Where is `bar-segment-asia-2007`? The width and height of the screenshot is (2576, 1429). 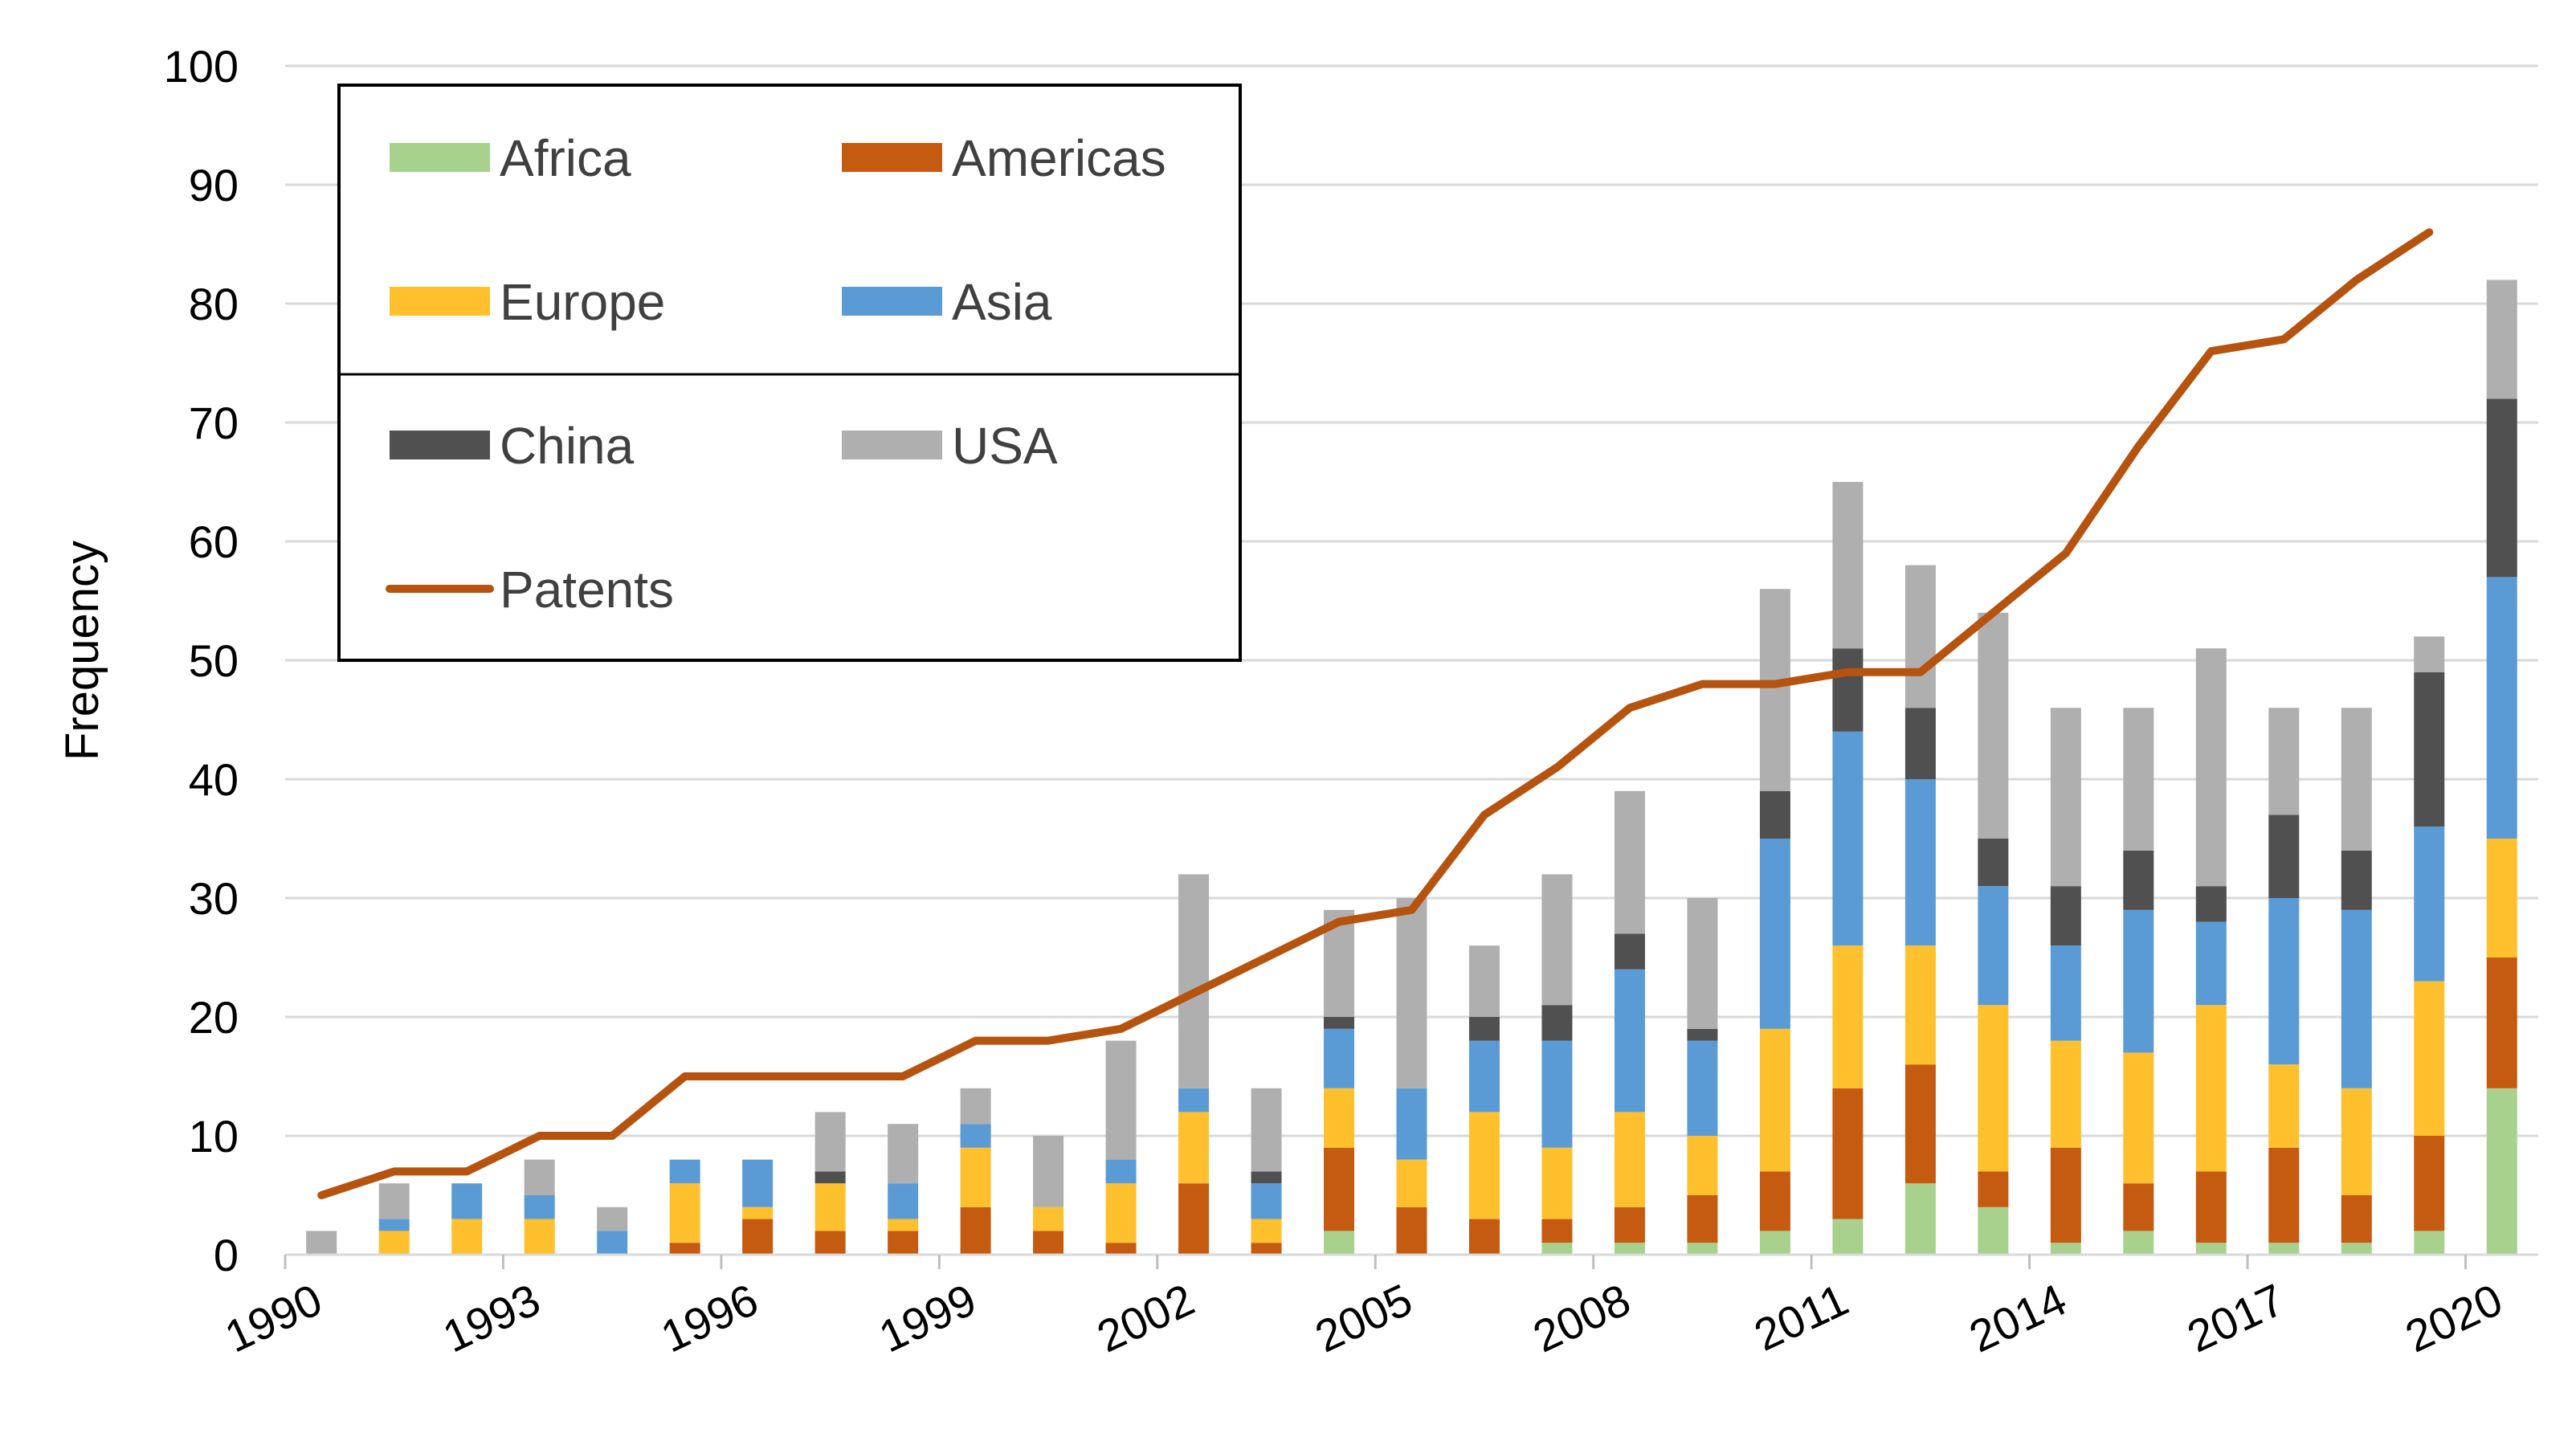
bar-segment-asia-2007 is located at coordinates (1557, 1094).